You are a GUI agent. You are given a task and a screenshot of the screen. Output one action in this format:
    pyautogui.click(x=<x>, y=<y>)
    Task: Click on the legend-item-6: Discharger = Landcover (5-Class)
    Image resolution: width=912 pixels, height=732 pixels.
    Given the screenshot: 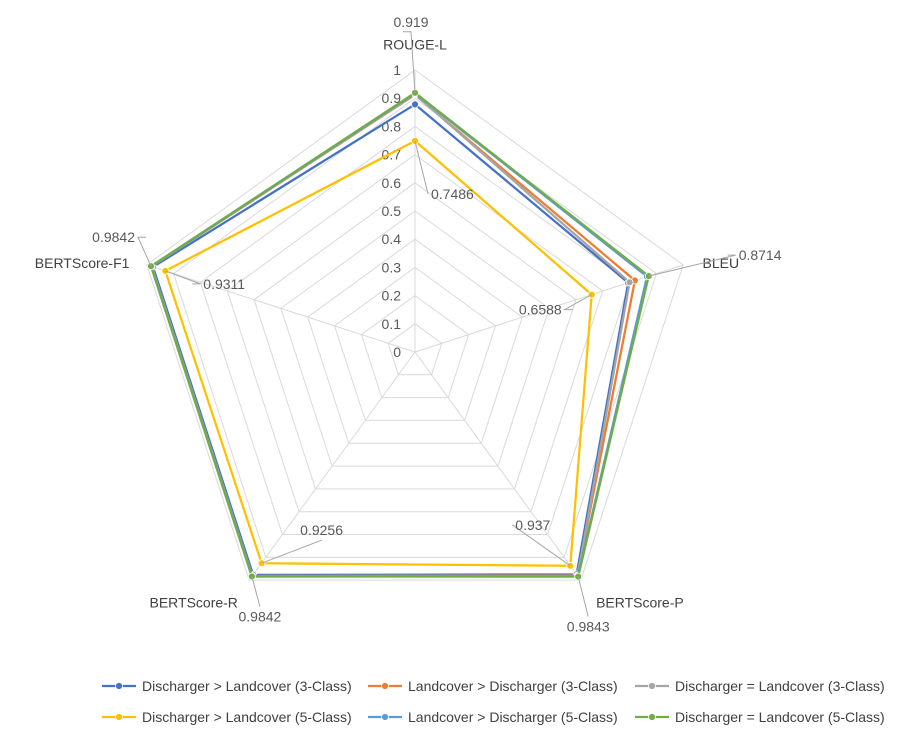 What is the action you would take?
    pyautogui.click(x=760, y=717)
    